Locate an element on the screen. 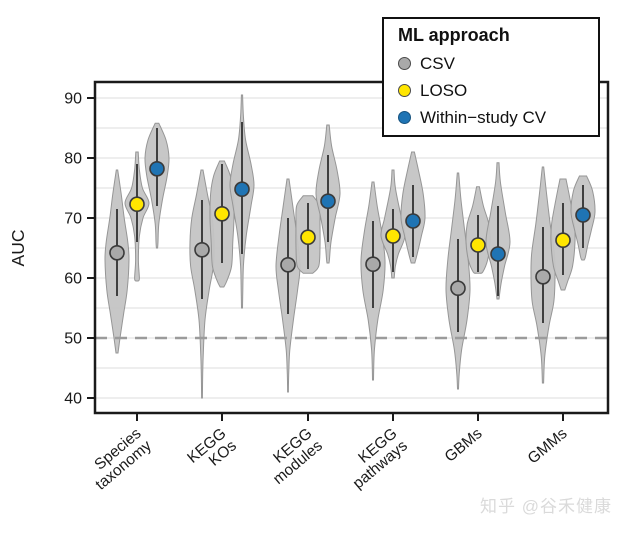 The height and width of the screenshot is (533, 628). median-point-loso-gbms is located at coordinates (478, 245).